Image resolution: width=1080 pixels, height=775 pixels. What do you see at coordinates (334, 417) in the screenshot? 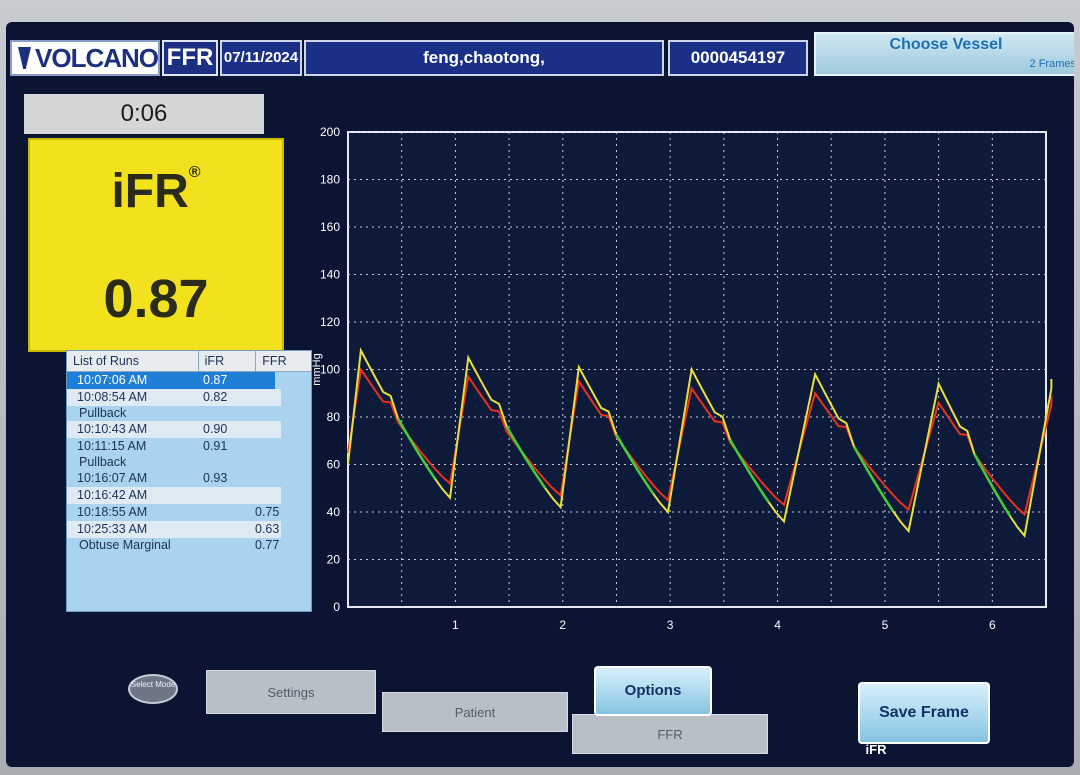
I see `y-tick-label: 80` at bounding box center [334, 417].